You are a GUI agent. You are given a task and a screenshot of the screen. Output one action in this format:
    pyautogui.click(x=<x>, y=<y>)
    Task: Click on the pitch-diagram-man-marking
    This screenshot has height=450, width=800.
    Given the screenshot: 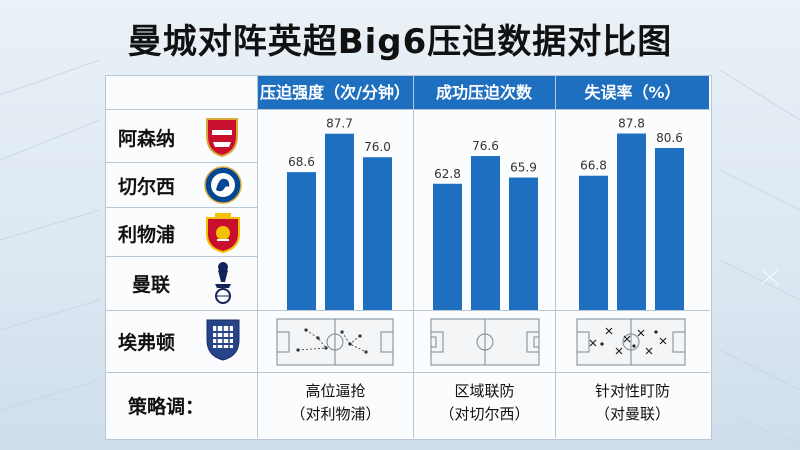 What is the action you would take?
    pyautogui.click(x=631, y=342)
    